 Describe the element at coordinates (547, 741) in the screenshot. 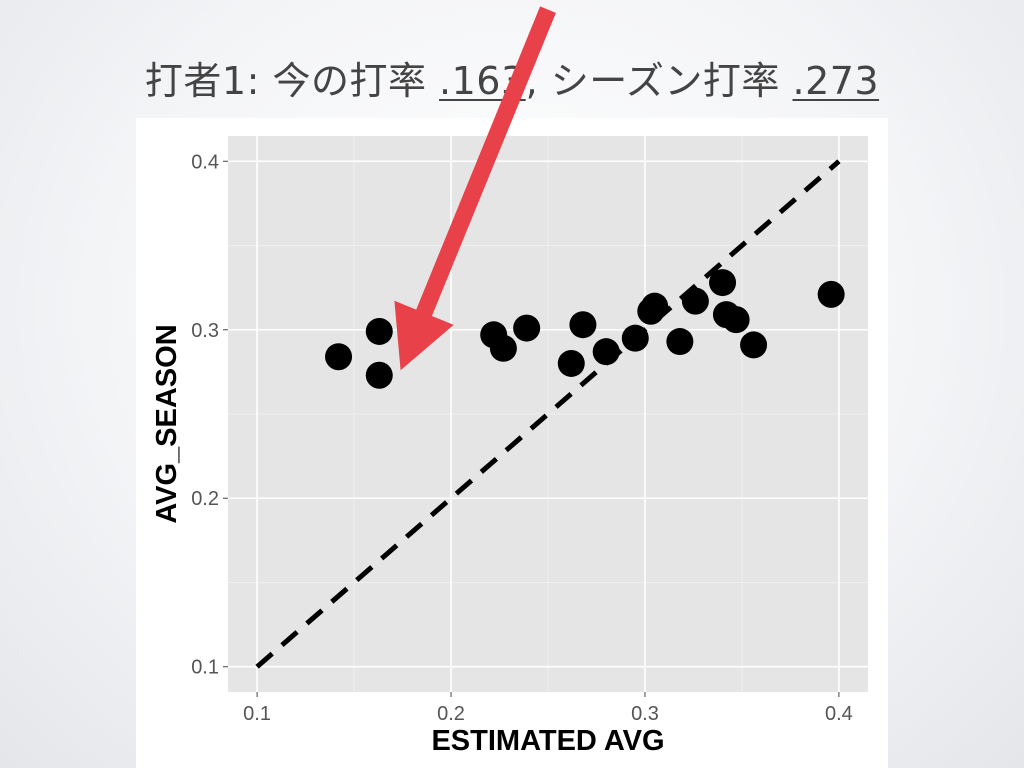

I see `x-axis-label: ESTIMATED AVG` at that location.